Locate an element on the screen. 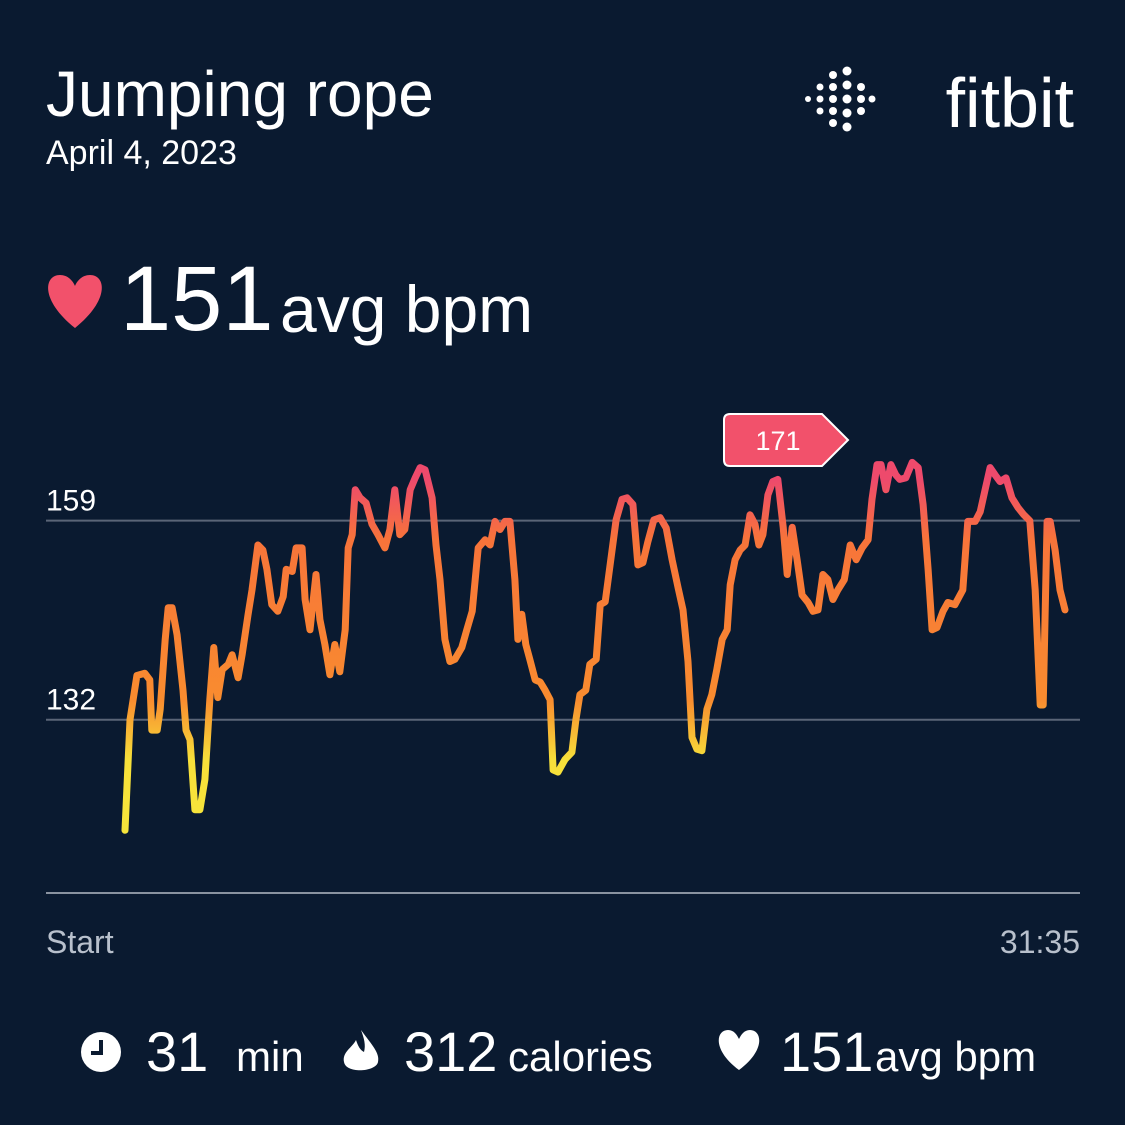 The width and height of the screenshot is (1125, 1125). stat-value: 151 is located at coordinates (826, 1051).